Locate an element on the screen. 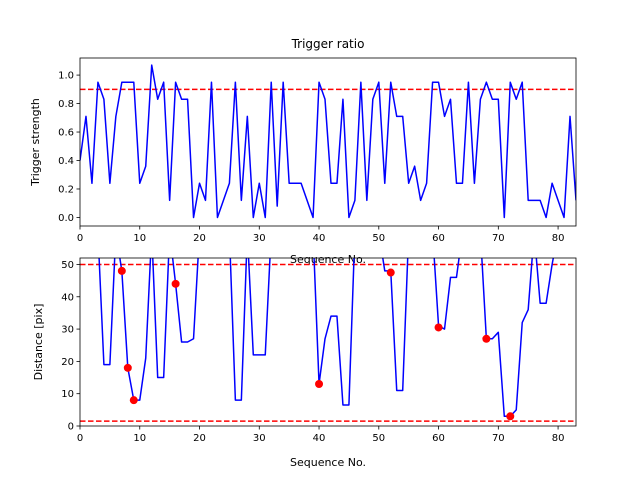  y-tick-label: 50 is located at coordinates (67, 265).